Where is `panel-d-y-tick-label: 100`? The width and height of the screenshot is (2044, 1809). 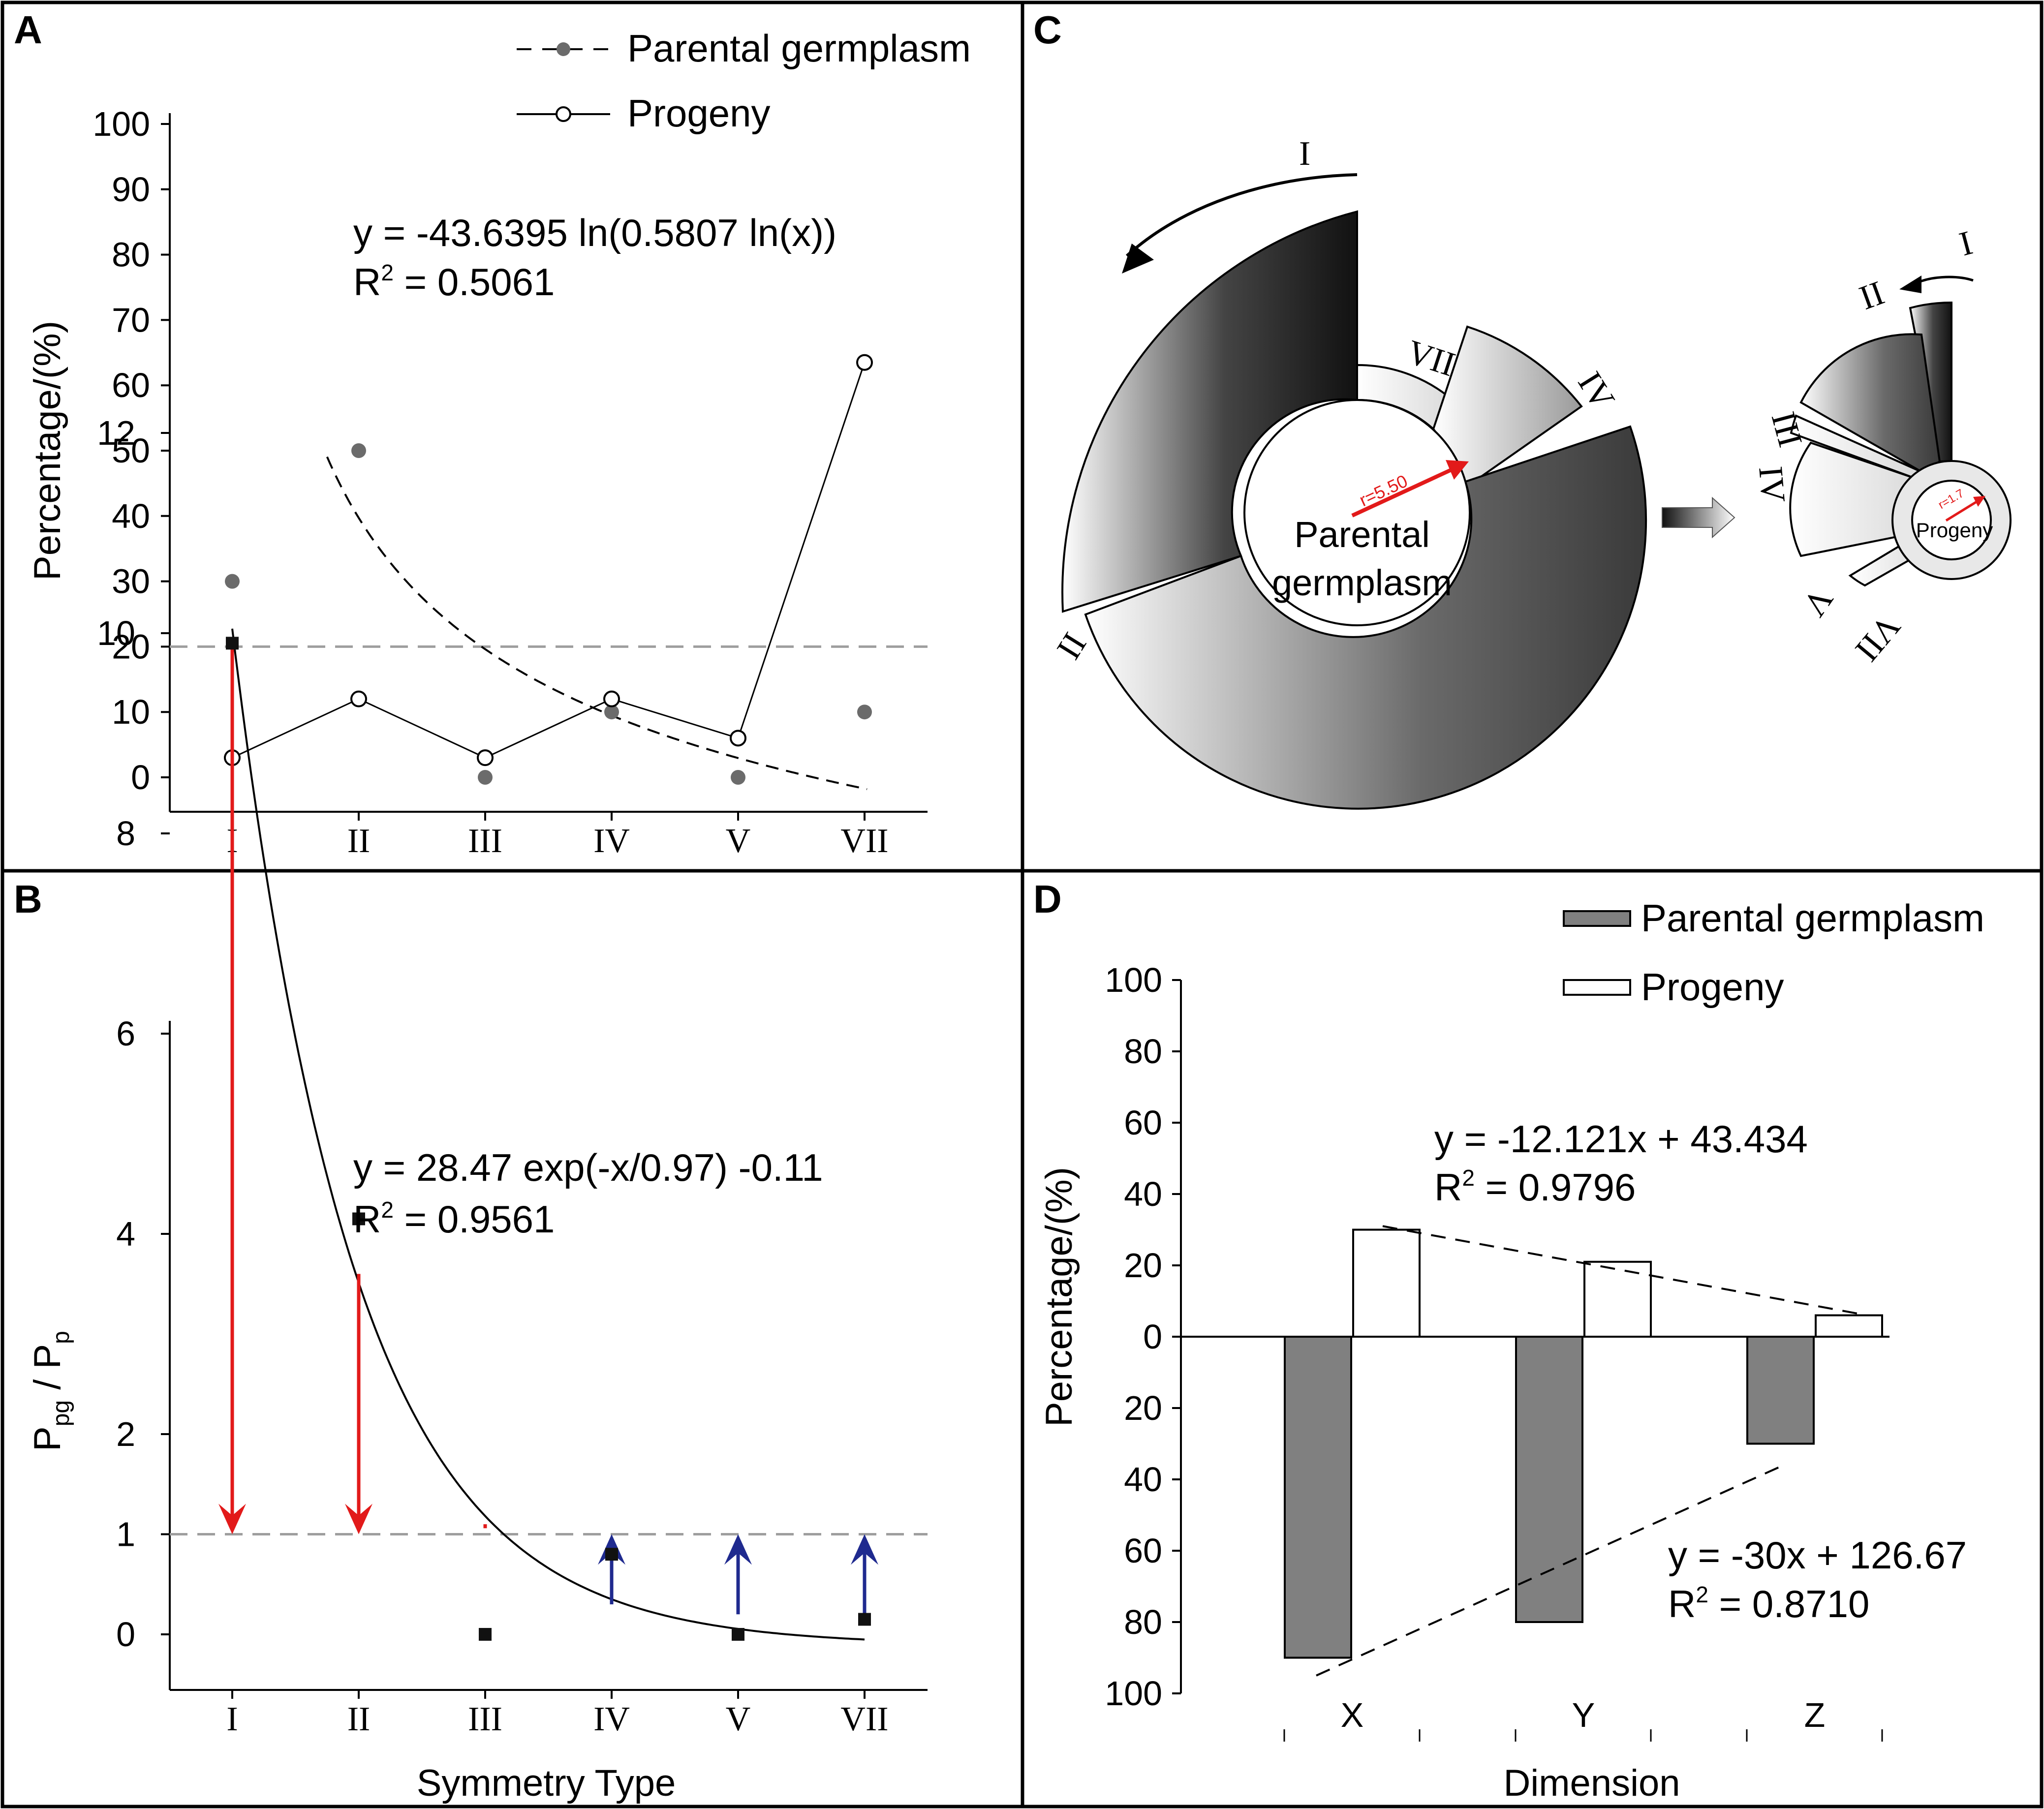 panel-d-y-tick-label: 100 is located at coordinates (1133, 980).